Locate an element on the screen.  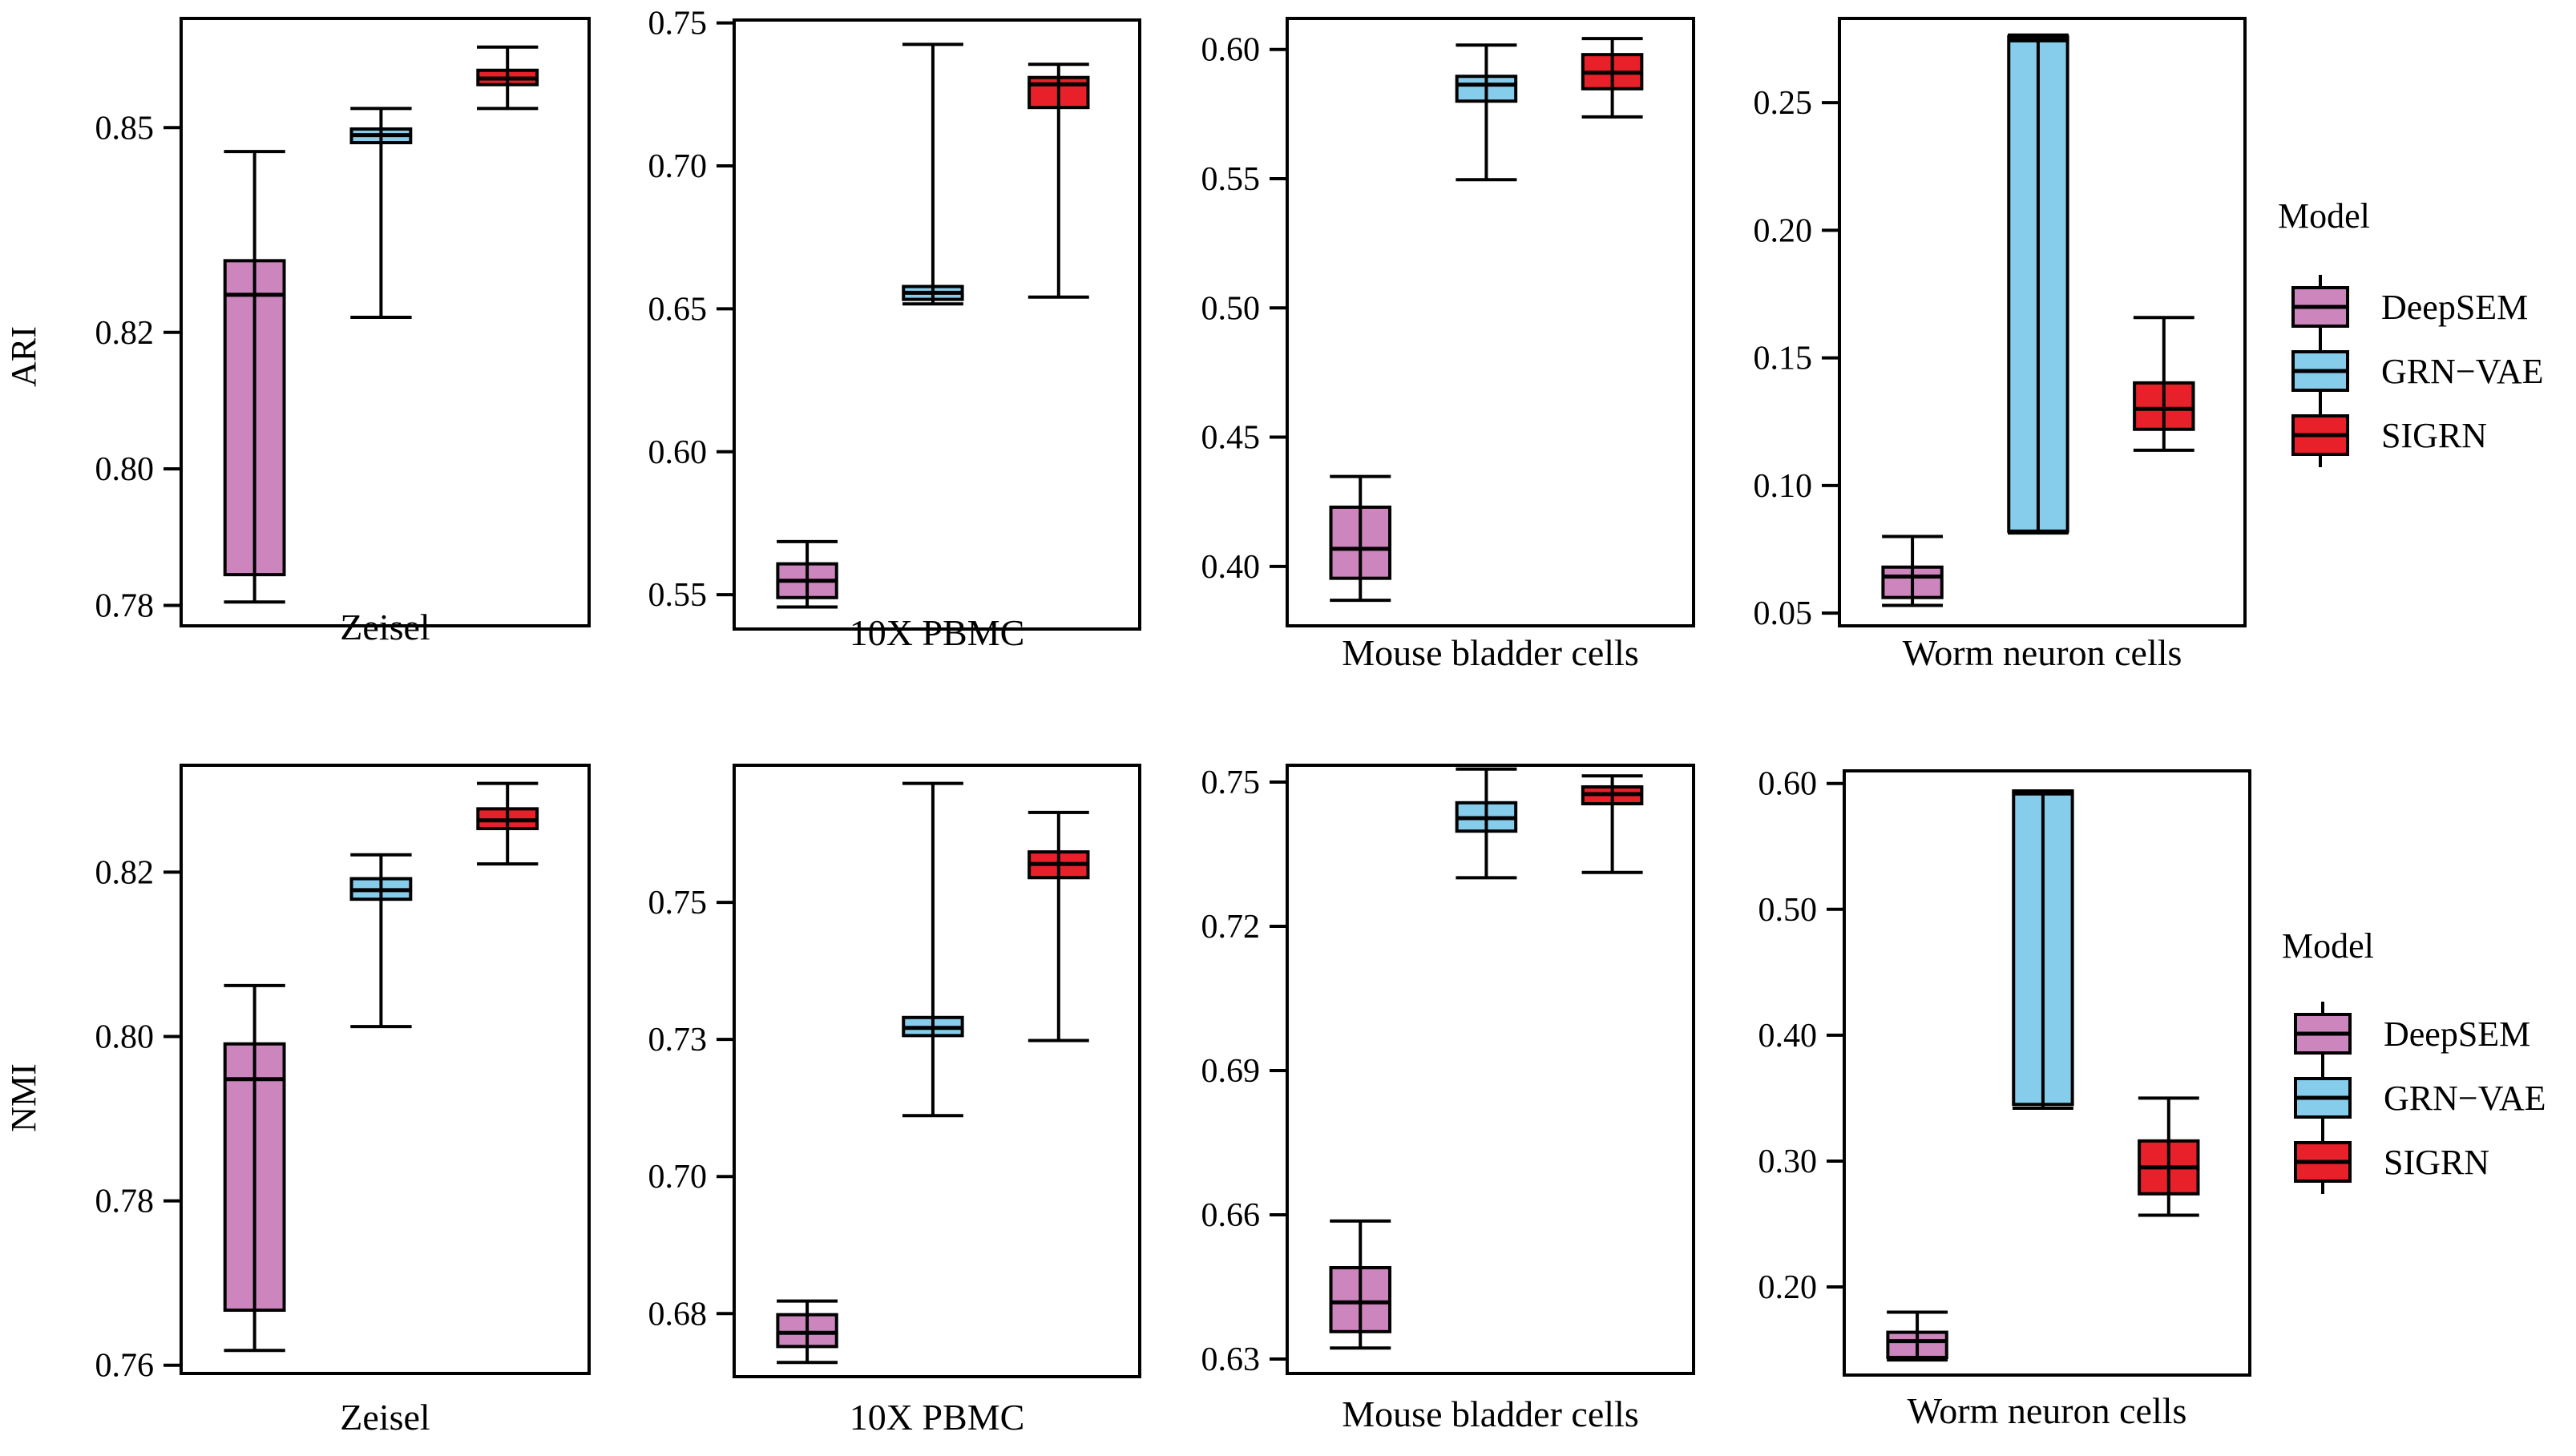
y-tick-label: 0.68 is located at coordinates (678, 1315).